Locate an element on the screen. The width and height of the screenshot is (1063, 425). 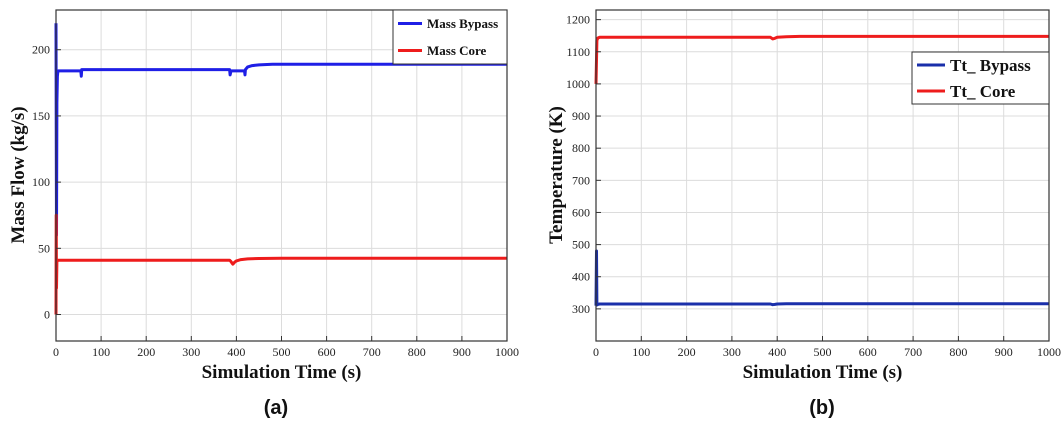
y-tick-label: 100 is located at coordinates (41, 182).